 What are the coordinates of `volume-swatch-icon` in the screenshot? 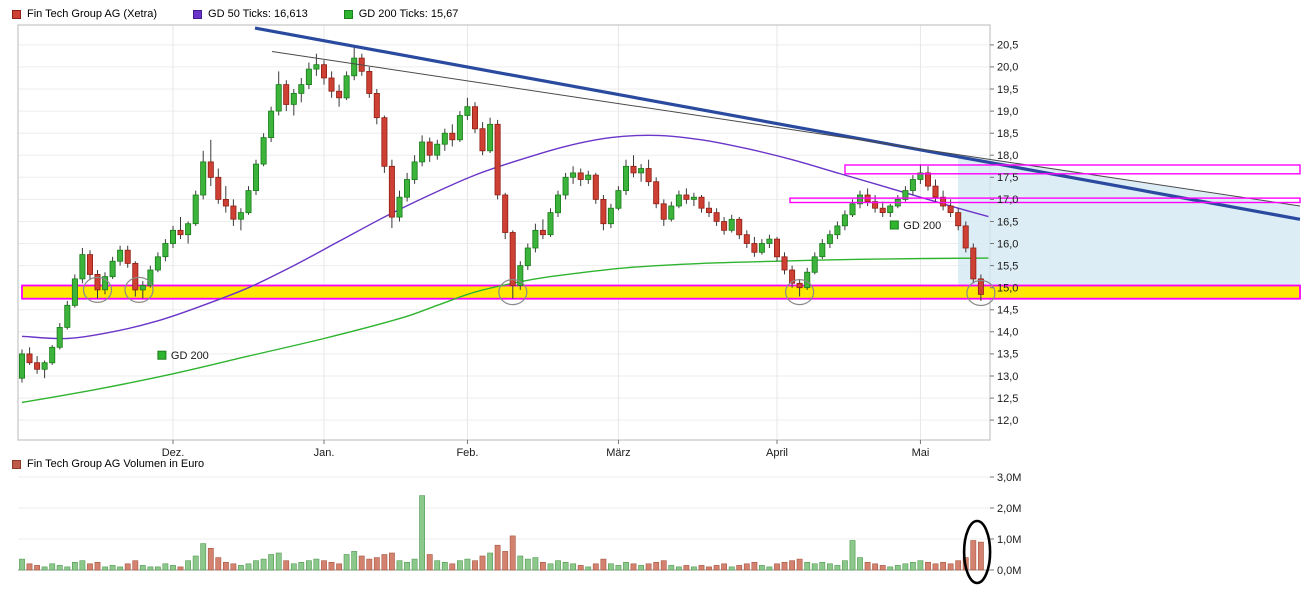 It's located at (16, 464).